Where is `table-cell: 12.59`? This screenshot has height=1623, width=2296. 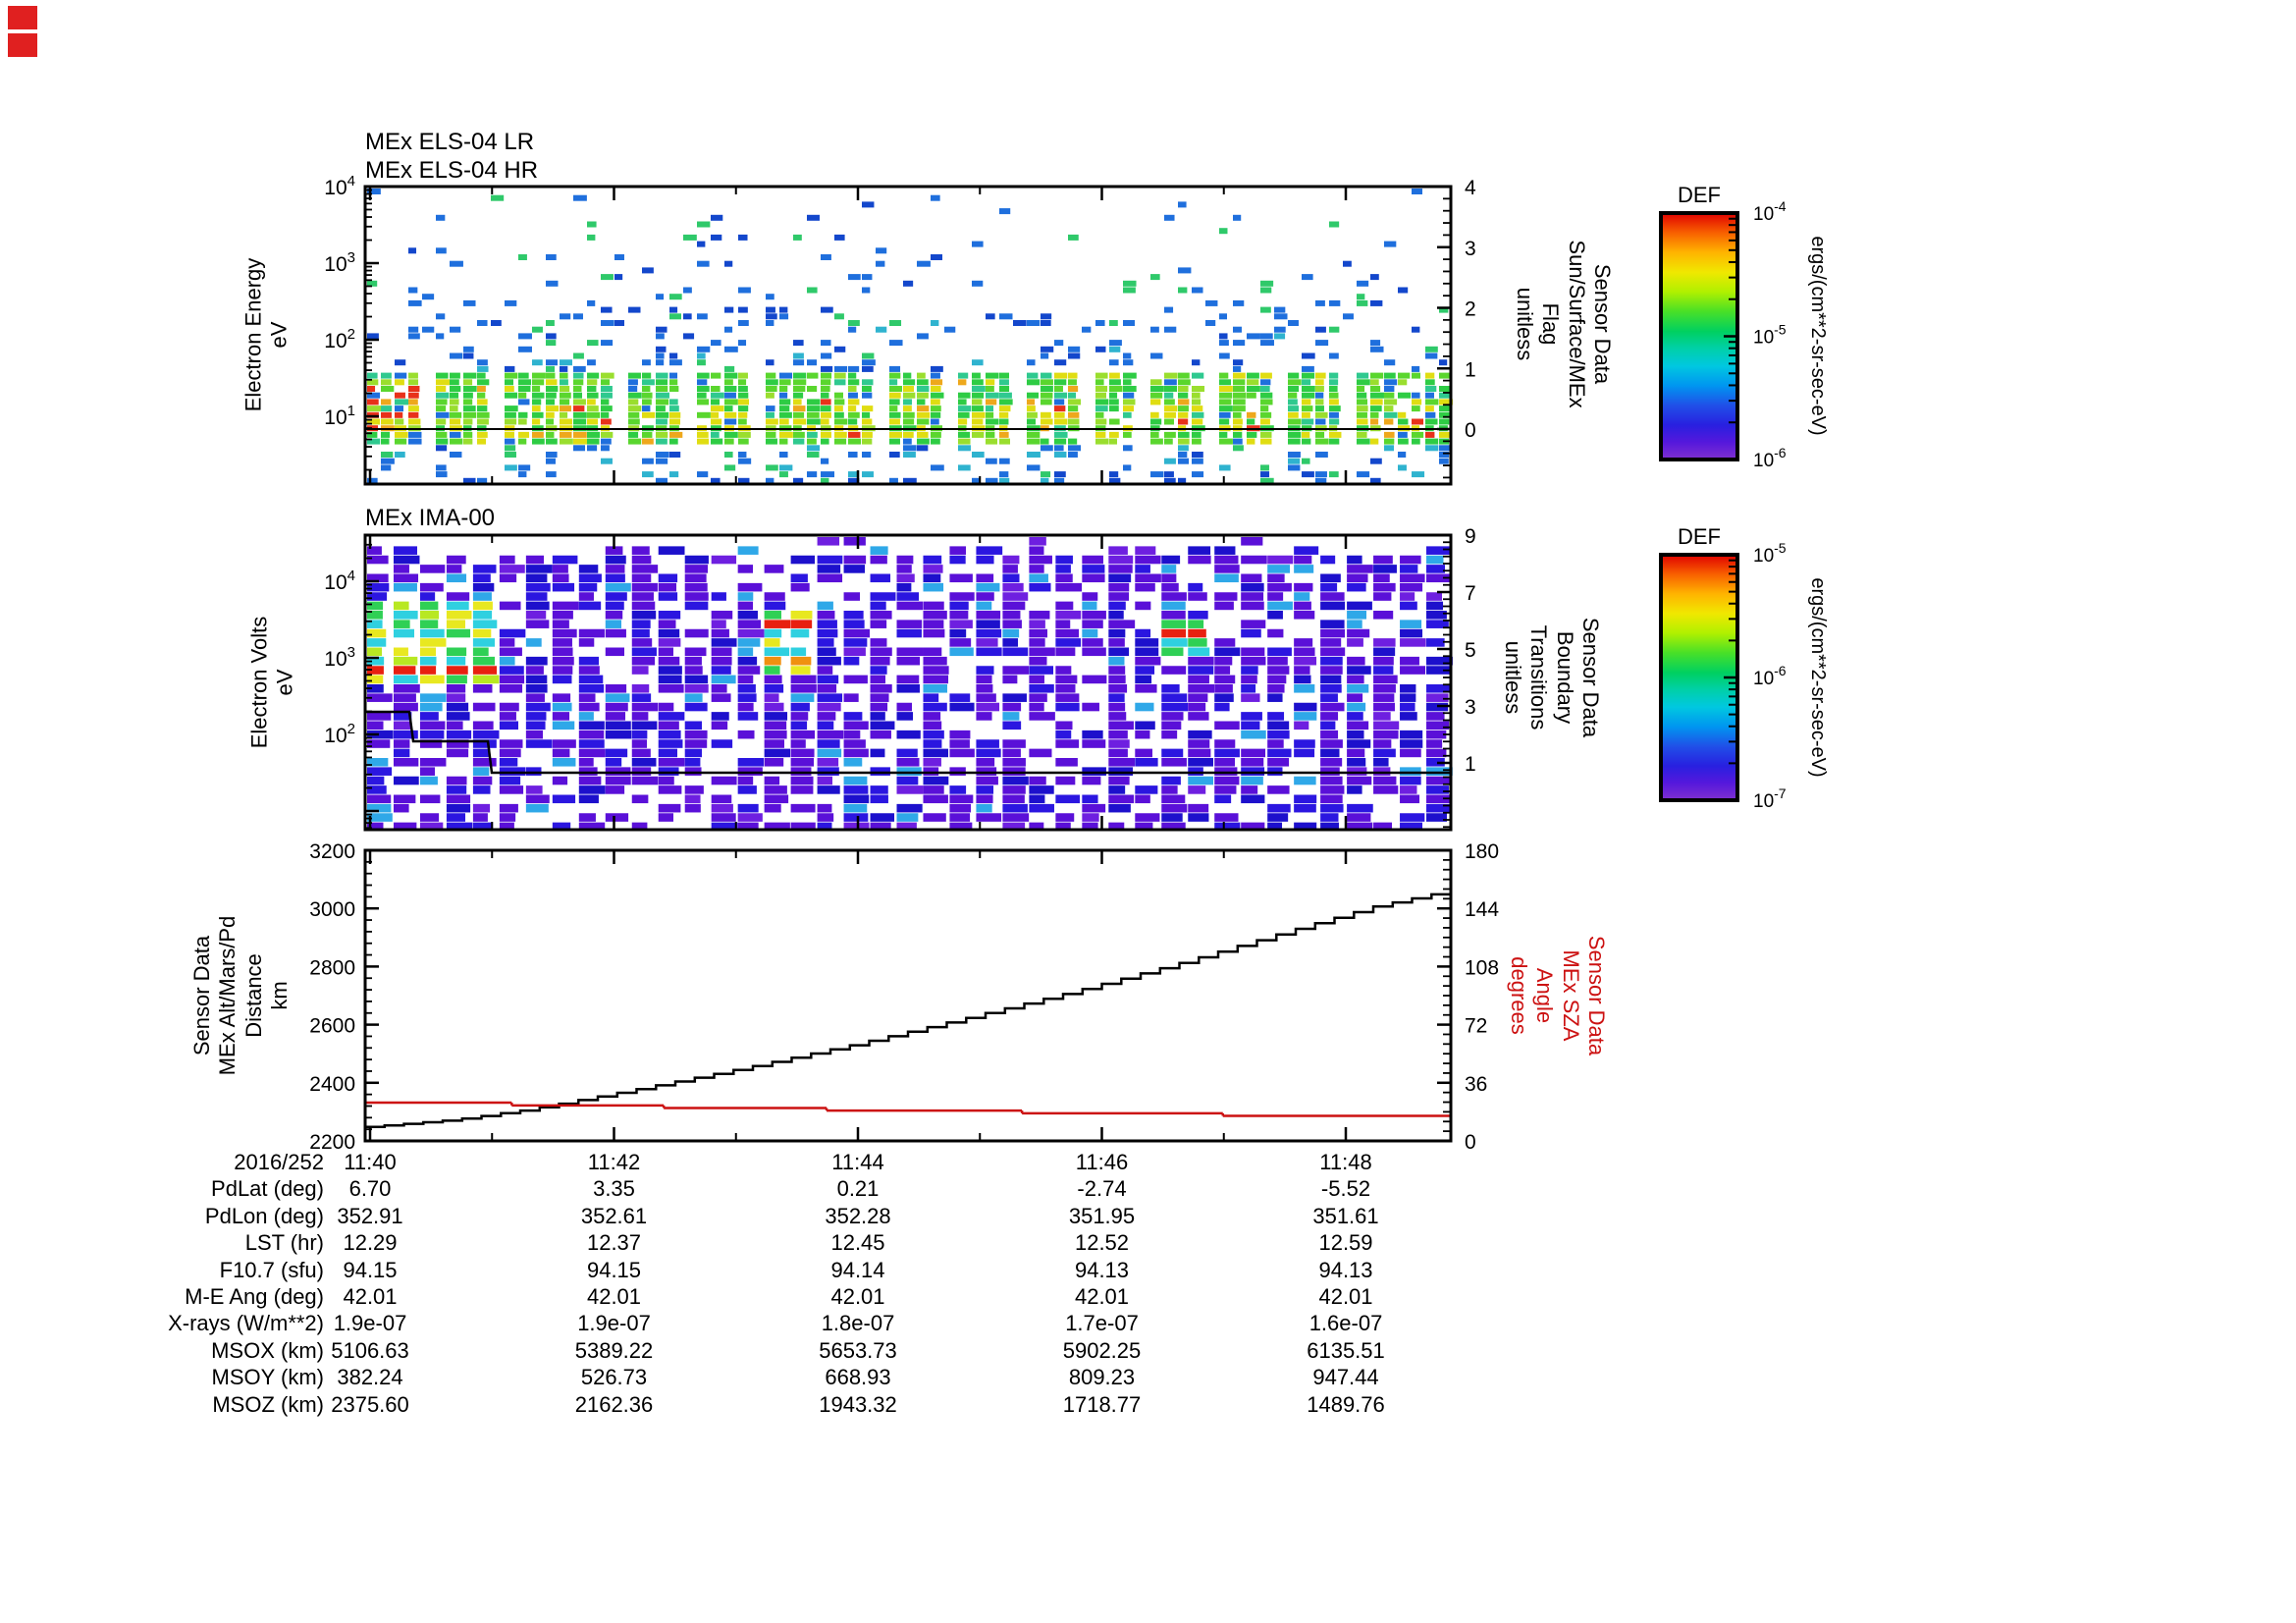 table-cell: 12.59 is located at coordinates (1345, 1243).